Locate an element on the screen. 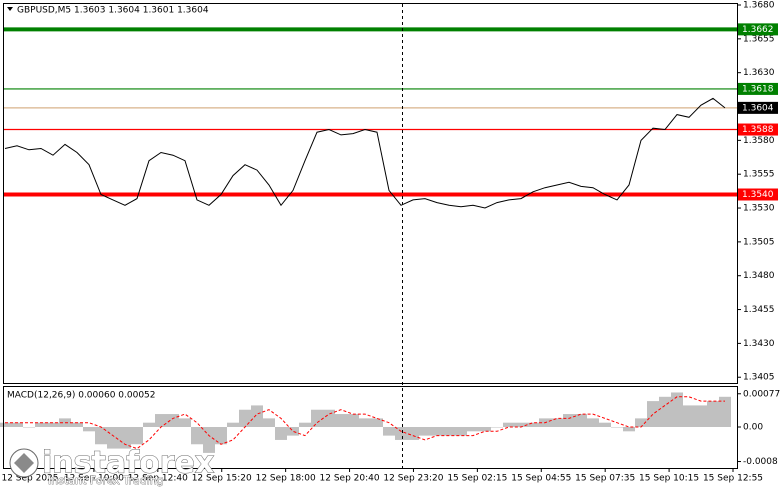  x-tick-label: 12 Sep 2025 is located at coordinates (29, 479).